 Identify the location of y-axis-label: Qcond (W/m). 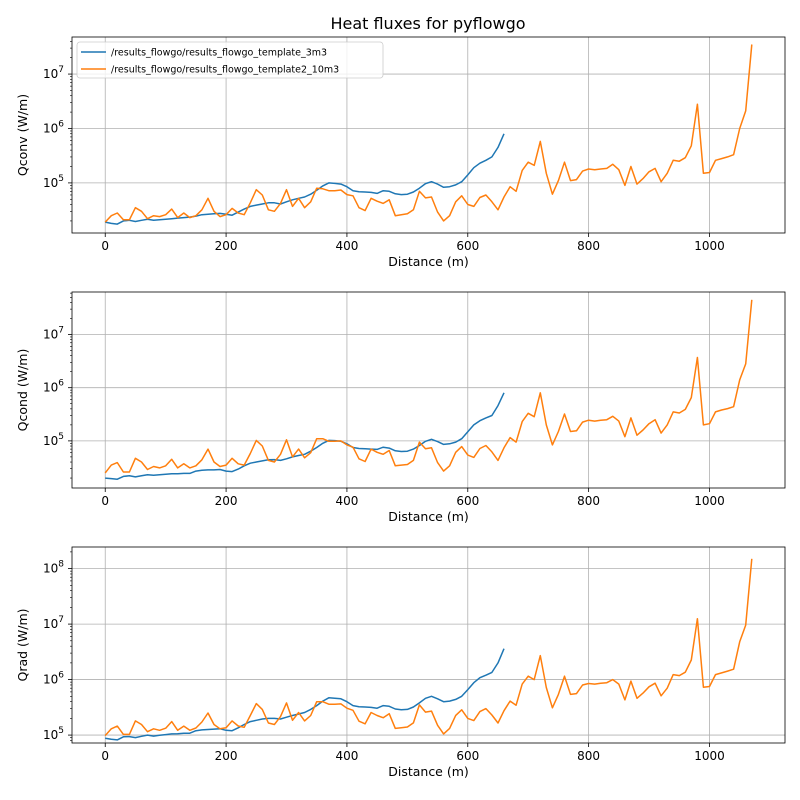
(22, 390).